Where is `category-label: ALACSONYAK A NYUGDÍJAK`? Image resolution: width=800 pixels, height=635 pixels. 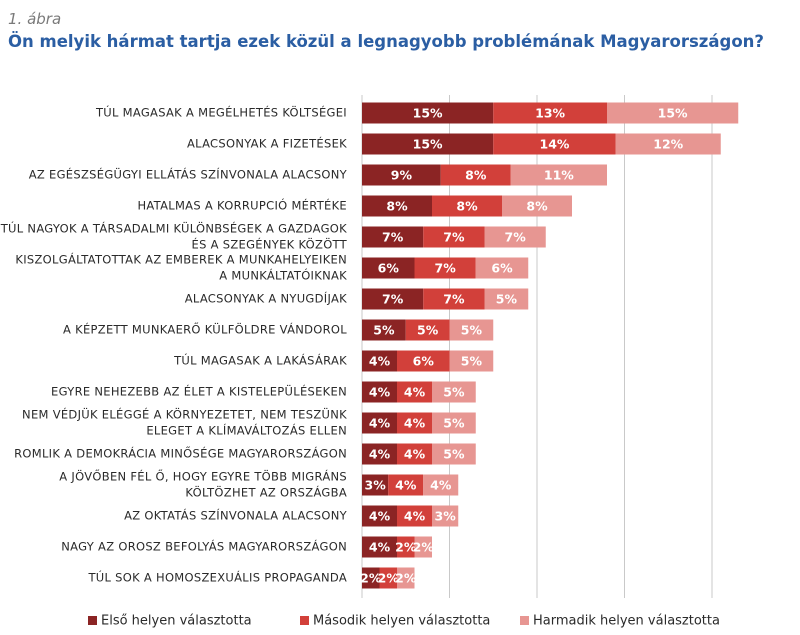
category-label: ALACSONYAK A NYUGDÍJAK is located at coordinates (266, 298).